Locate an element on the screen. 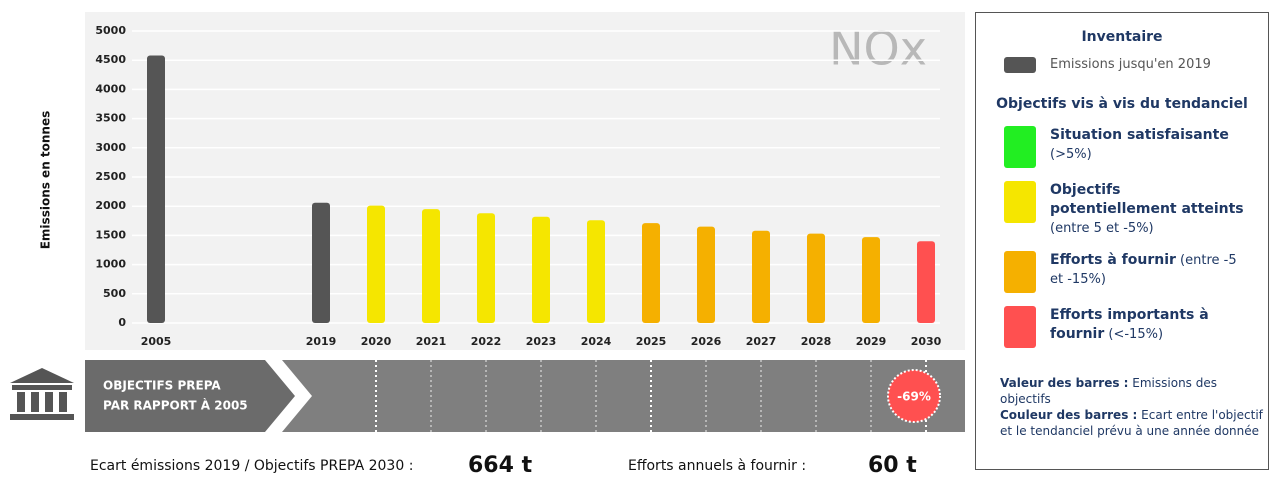 This screenshot has height=479, width=1275. badge is located at coordinates (914, 396).